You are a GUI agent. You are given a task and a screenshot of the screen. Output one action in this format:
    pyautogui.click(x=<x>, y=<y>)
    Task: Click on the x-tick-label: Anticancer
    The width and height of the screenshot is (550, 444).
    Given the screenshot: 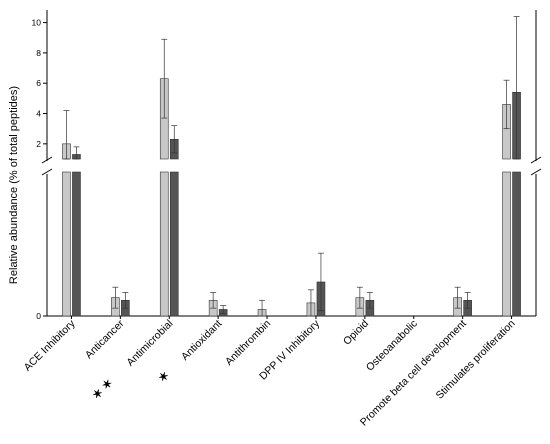 What is the action you would take?
    pyautogui.click(x=105, y=339)
    